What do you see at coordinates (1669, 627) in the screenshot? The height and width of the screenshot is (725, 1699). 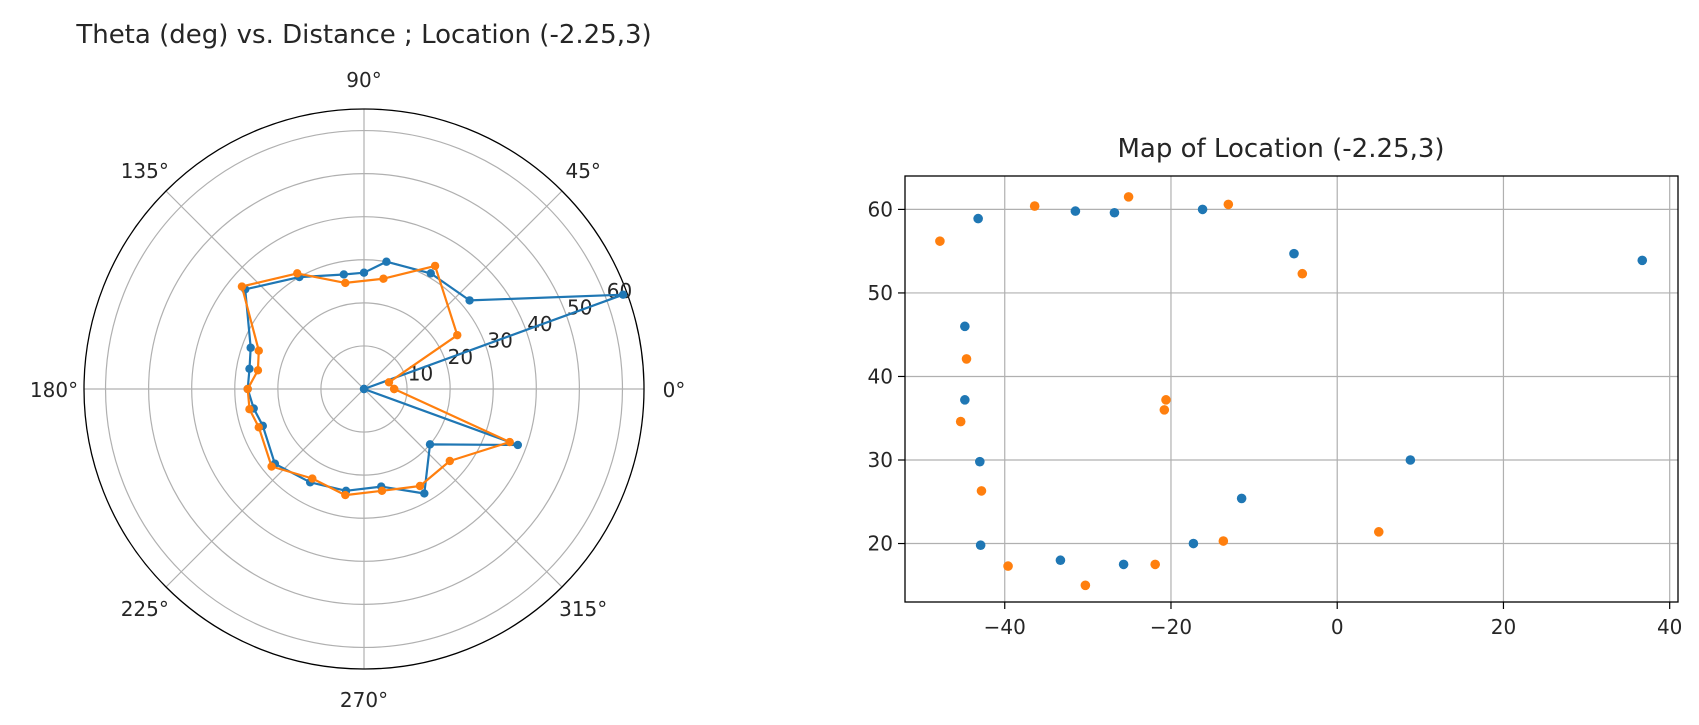 I see `scatter-x-tick-label: 40` at bounding box center [1669, 627].